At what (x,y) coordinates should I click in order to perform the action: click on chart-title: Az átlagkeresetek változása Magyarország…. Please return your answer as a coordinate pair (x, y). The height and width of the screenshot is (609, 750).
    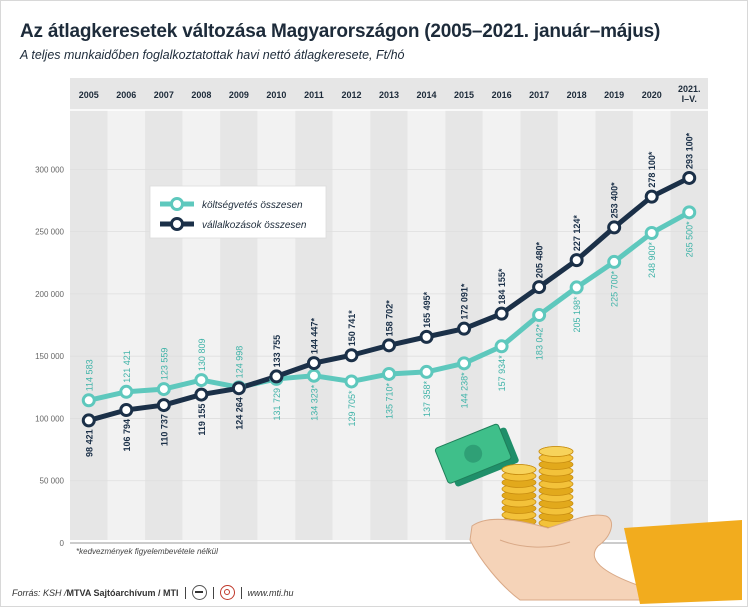
    Looking at the image, I should click on (340, 31).